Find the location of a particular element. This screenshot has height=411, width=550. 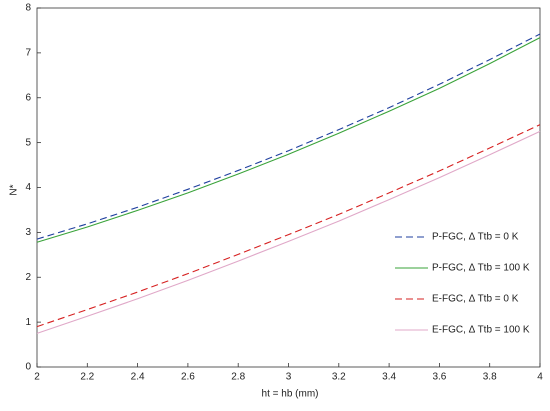

legend-label: E-FGC, Δ Ttb = 100 K is located at coordinates (481, 330).